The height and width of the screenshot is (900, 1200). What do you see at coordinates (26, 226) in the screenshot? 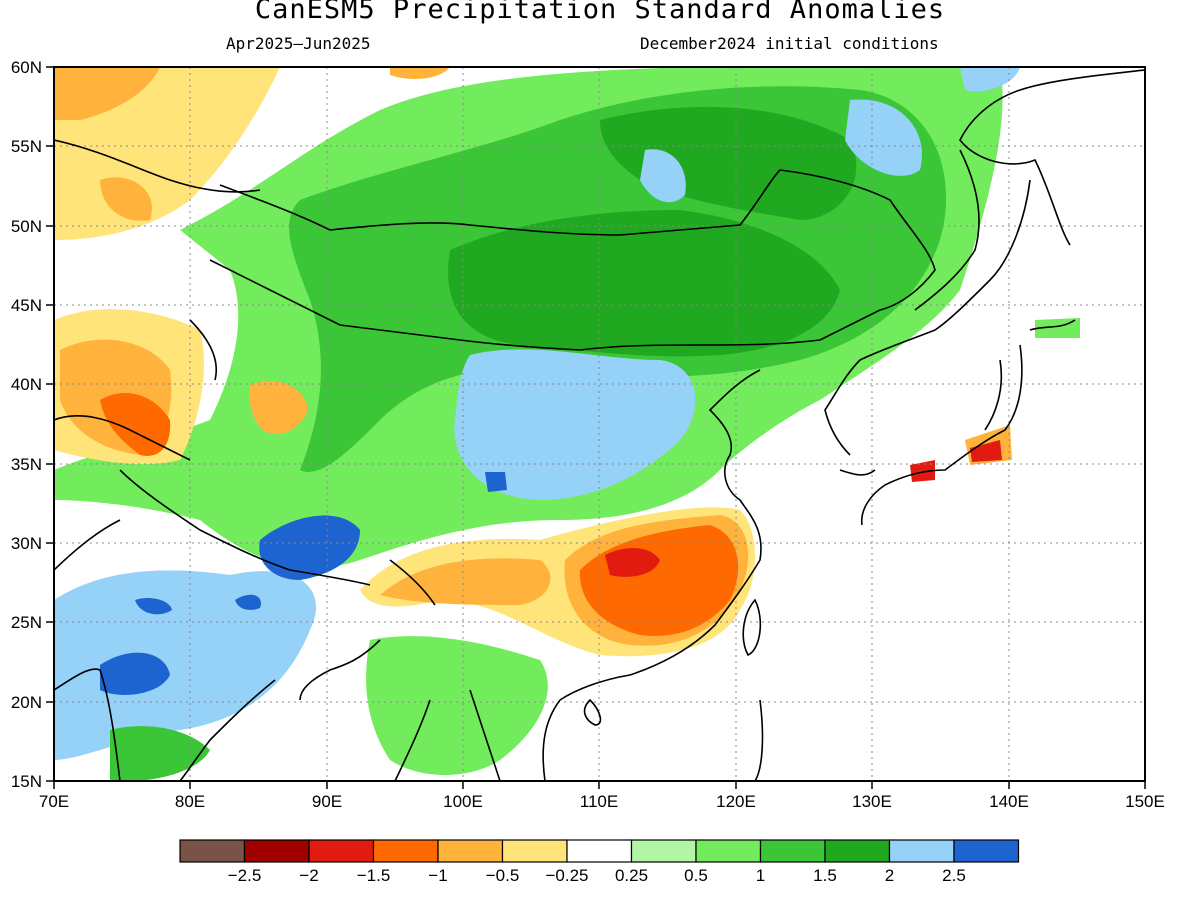
I see `y-tick-label: 50N` at bounding box center [26, 226].